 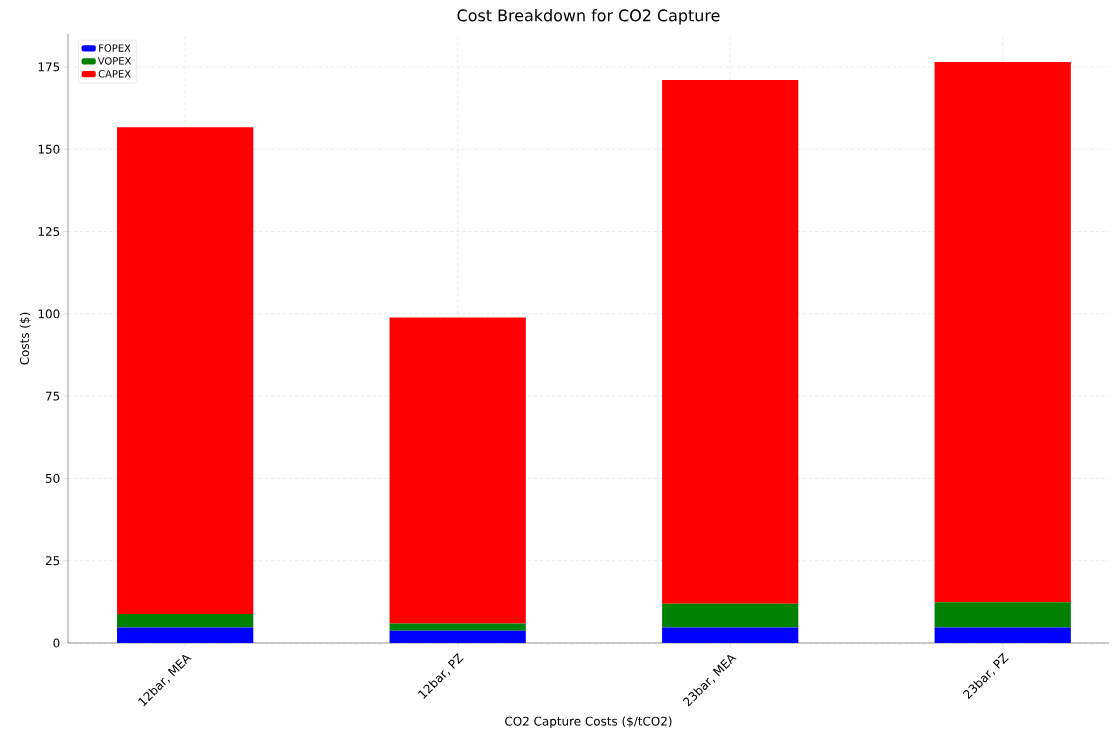 I want to click on y-tick-label: 25, so click(x=52, y=561).